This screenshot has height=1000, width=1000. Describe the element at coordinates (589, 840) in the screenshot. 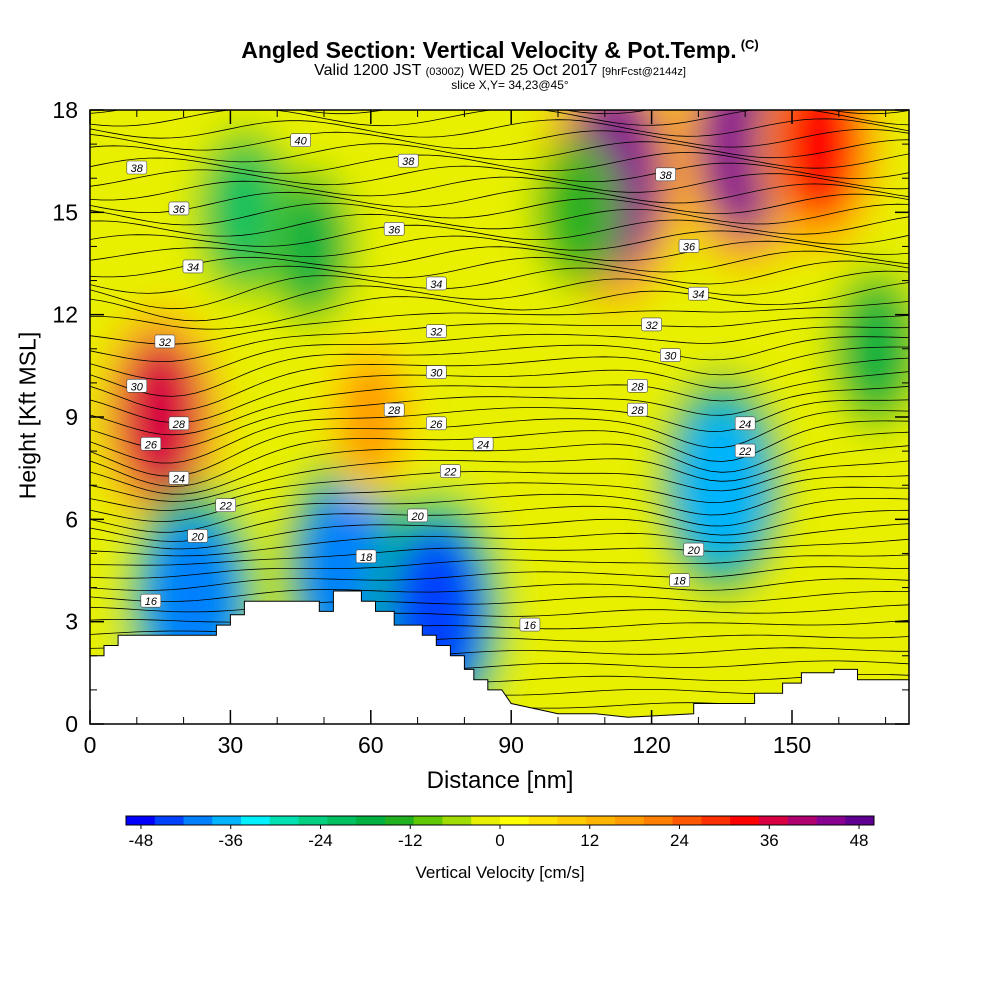

I see `colorbar-tick-label: 12` at that location.